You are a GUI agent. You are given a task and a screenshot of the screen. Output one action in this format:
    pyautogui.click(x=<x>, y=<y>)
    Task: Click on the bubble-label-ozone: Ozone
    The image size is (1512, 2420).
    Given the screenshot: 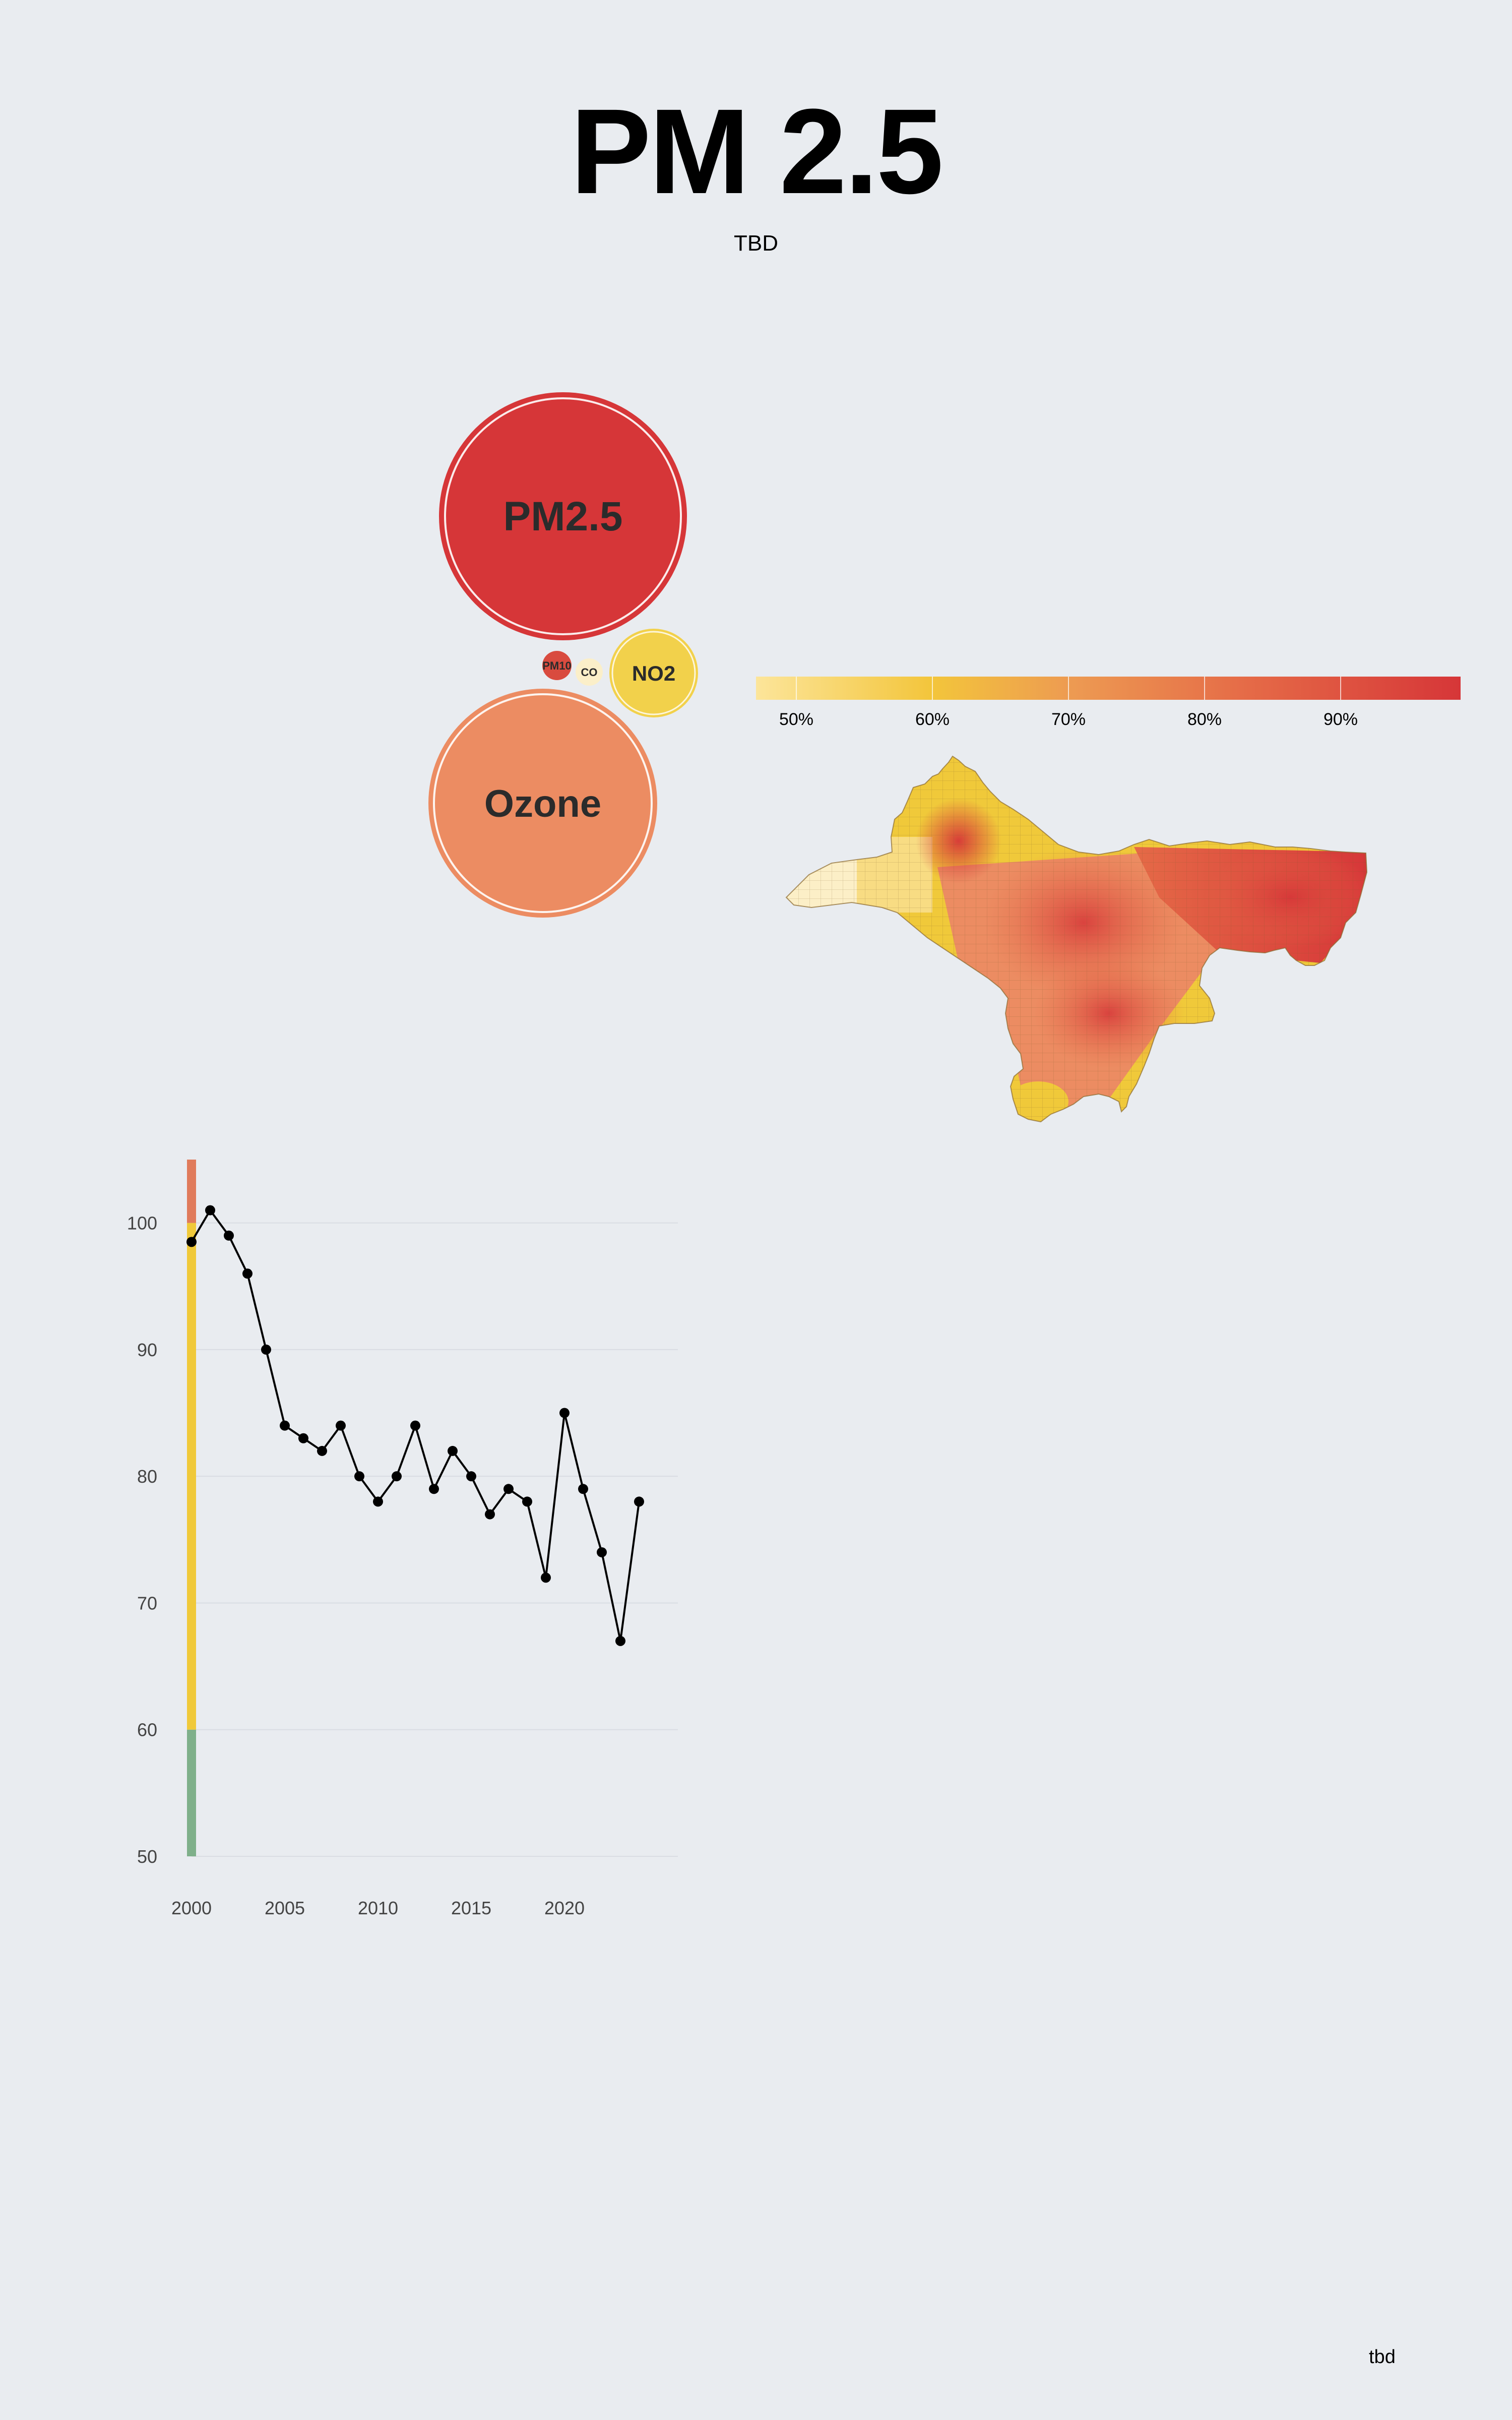 What is the action you would take?
    pyautogui.click(x=542, y=803)
    